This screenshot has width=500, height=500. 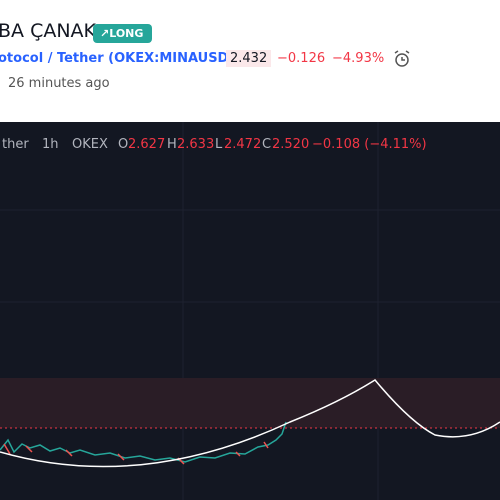 I want to click on close-label: C, so click(x=266, y=144).